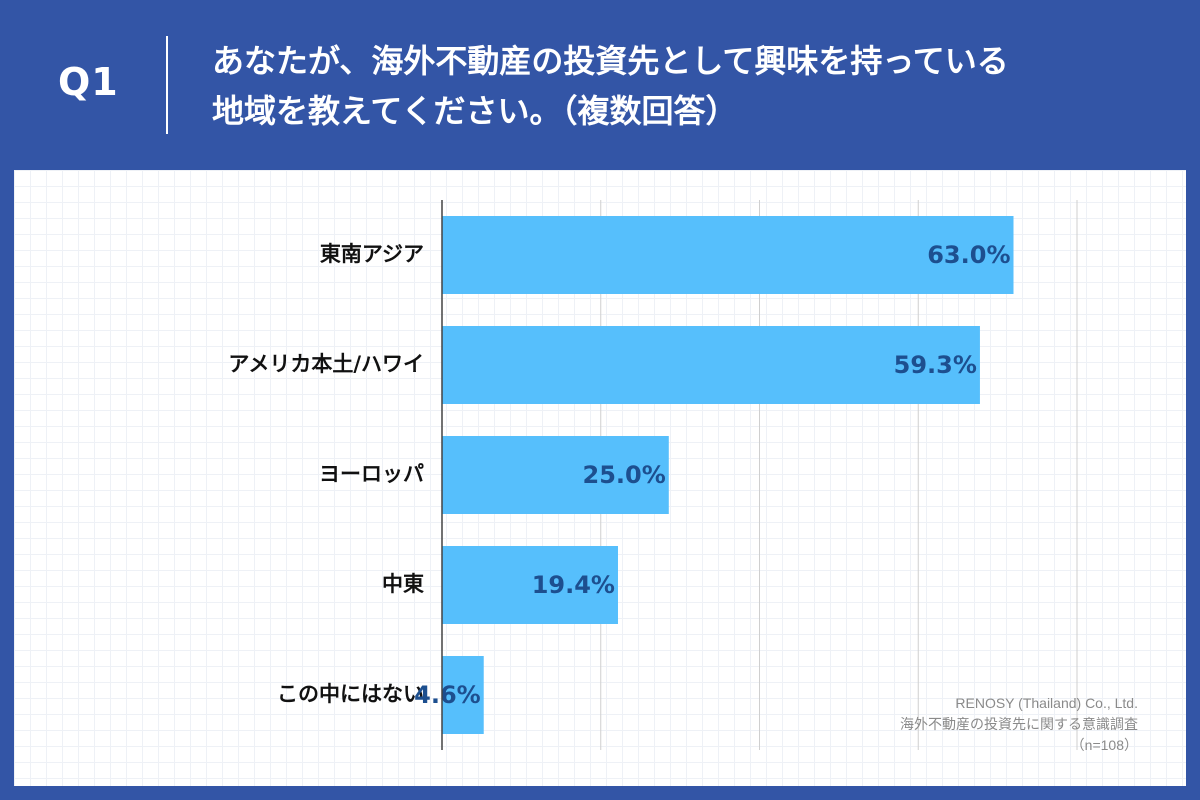 The height and width of the screenshot is (800, 1200). Describe the element at coordinates (326, 364) in the screenshot. I see `category-label: アメリカ本土/ハワイ` at that location.